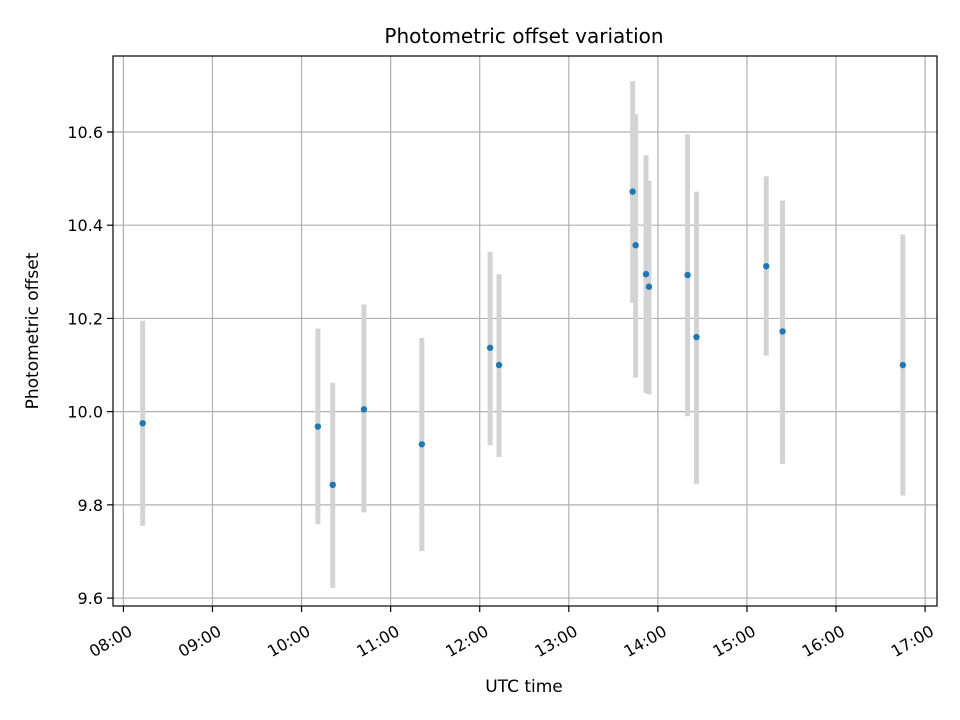 This screenshot has height=720, width=960. Describe the element at coordinates (377, 641) in the screenshot. I see `x-tick-label: 11:00` at that location.